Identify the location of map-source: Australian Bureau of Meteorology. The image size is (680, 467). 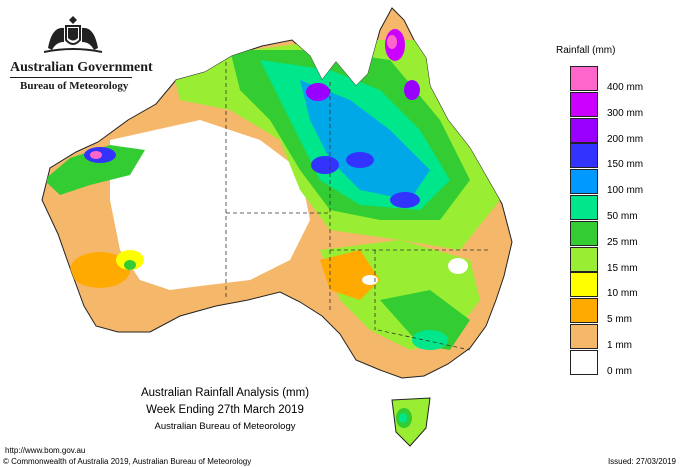
(225, 426).